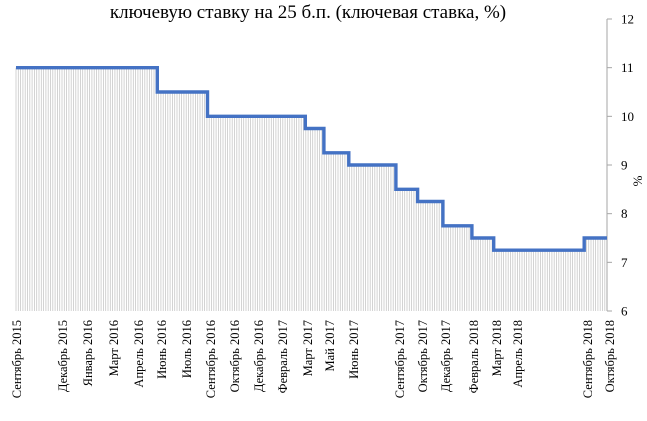 The width and height of the screenshot is (647, 421). I want to click on x-tick-label: Февраль 2018, so click(474, 356).